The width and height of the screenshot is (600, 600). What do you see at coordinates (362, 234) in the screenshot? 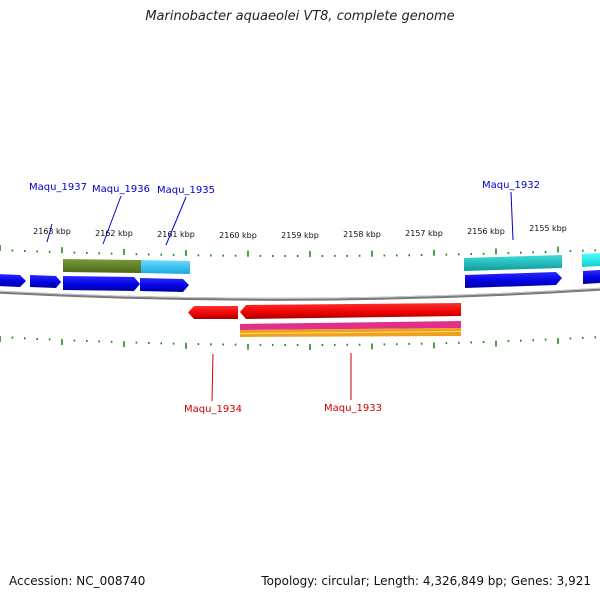
I see `ruler-label: 2158 kbp` at bounding box center [362, 234].